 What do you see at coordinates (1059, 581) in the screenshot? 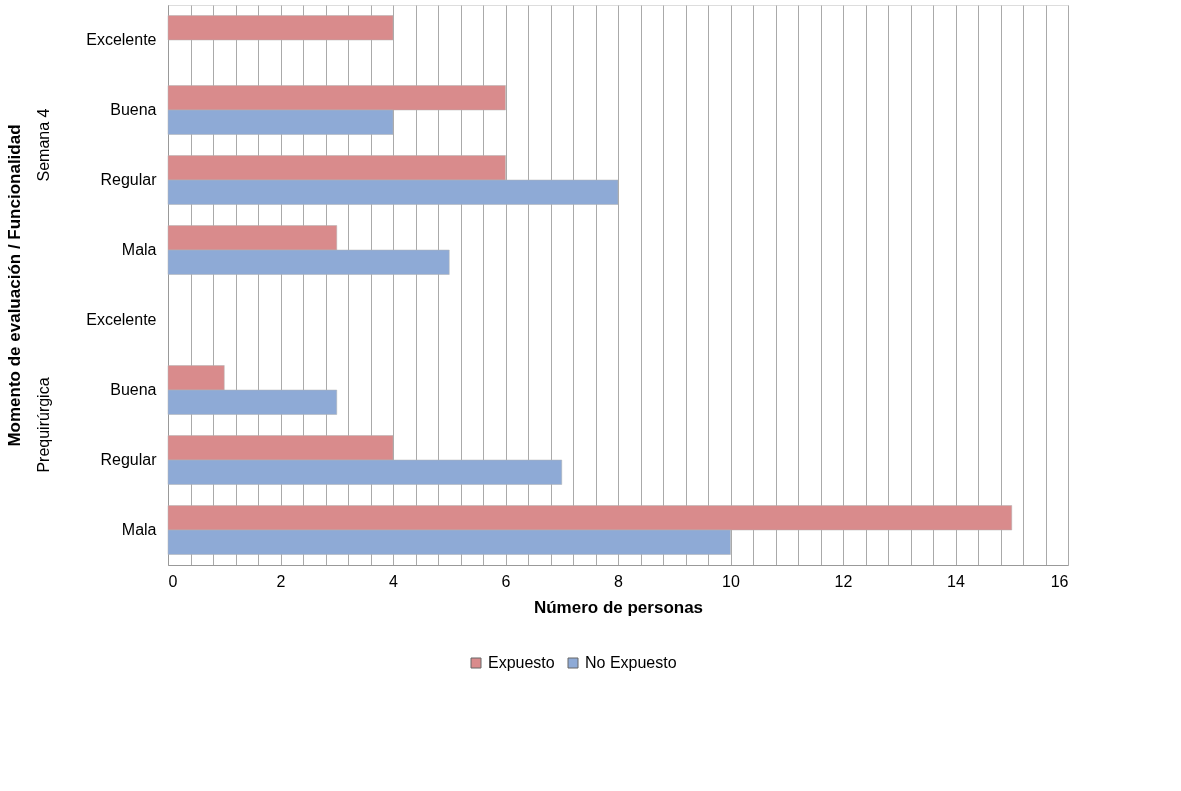
I see `x-tick-label: 16` at bounding box center [1059, 581].